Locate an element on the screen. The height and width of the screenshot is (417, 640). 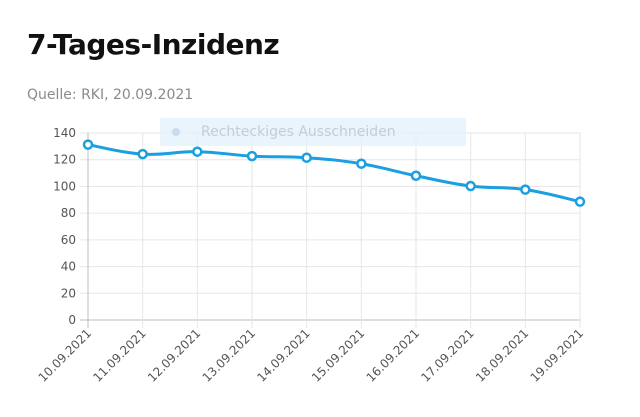
y-tick-label: 20 is located at coordinates (68, 293).